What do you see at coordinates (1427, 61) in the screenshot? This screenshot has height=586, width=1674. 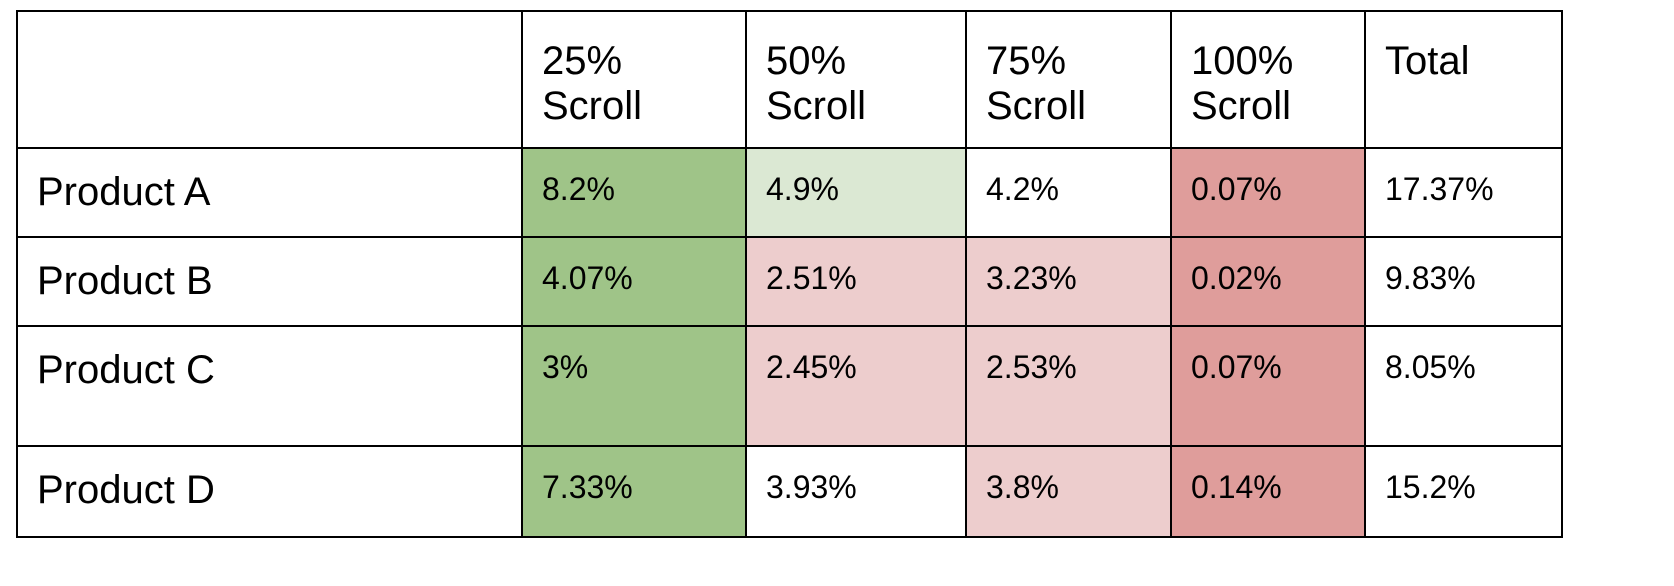 I see `column-header-line: Total` at bounding box center [1427, 61].